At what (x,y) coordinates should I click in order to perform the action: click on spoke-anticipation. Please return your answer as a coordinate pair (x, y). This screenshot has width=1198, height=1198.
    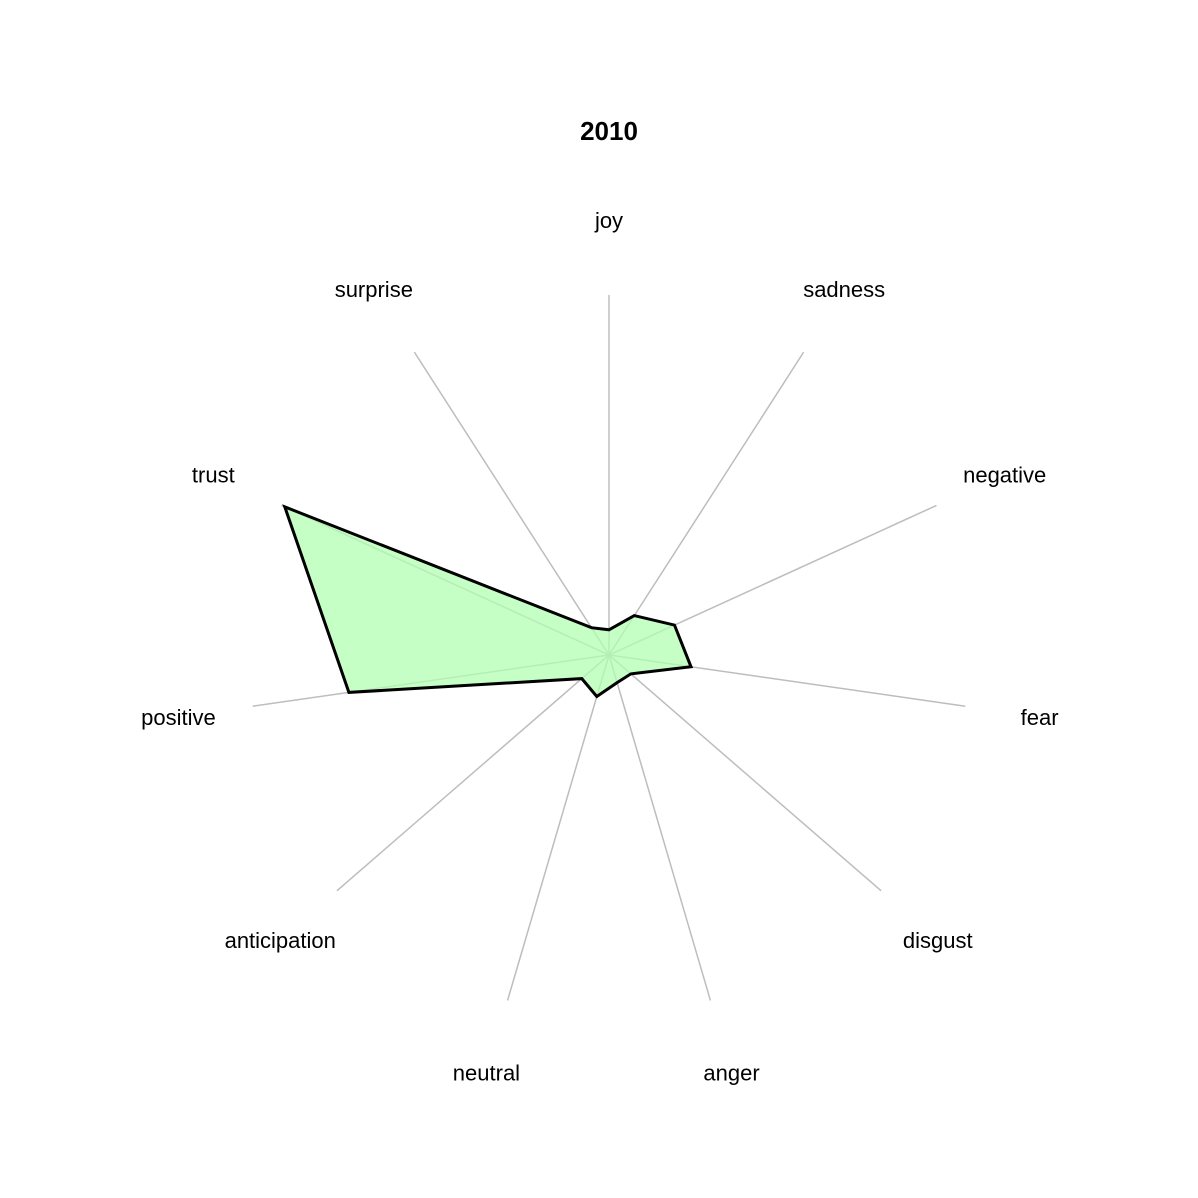
    Looking at the image, I should click on (473, 773).